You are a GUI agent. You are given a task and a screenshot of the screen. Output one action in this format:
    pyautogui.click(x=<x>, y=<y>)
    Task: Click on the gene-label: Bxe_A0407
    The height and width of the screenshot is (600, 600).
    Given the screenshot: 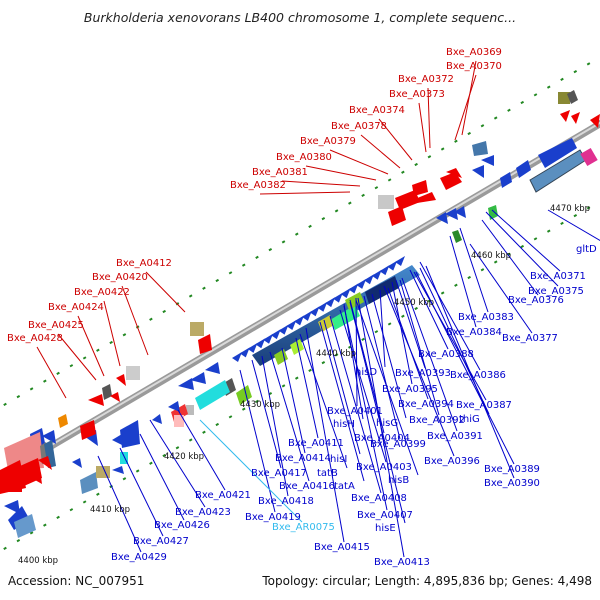 What is the action you would take?
    pyautogui.click(x=385, y=515)
    